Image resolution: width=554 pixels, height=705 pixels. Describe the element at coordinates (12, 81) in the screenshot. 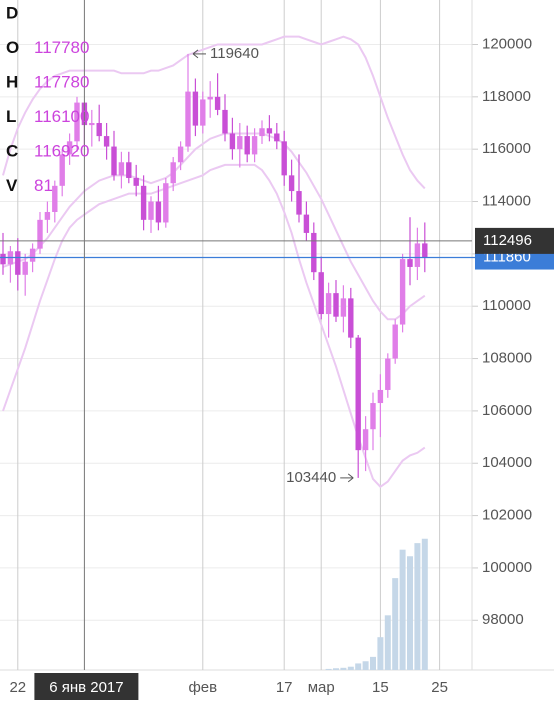

I see `legend-label: H` at that location.